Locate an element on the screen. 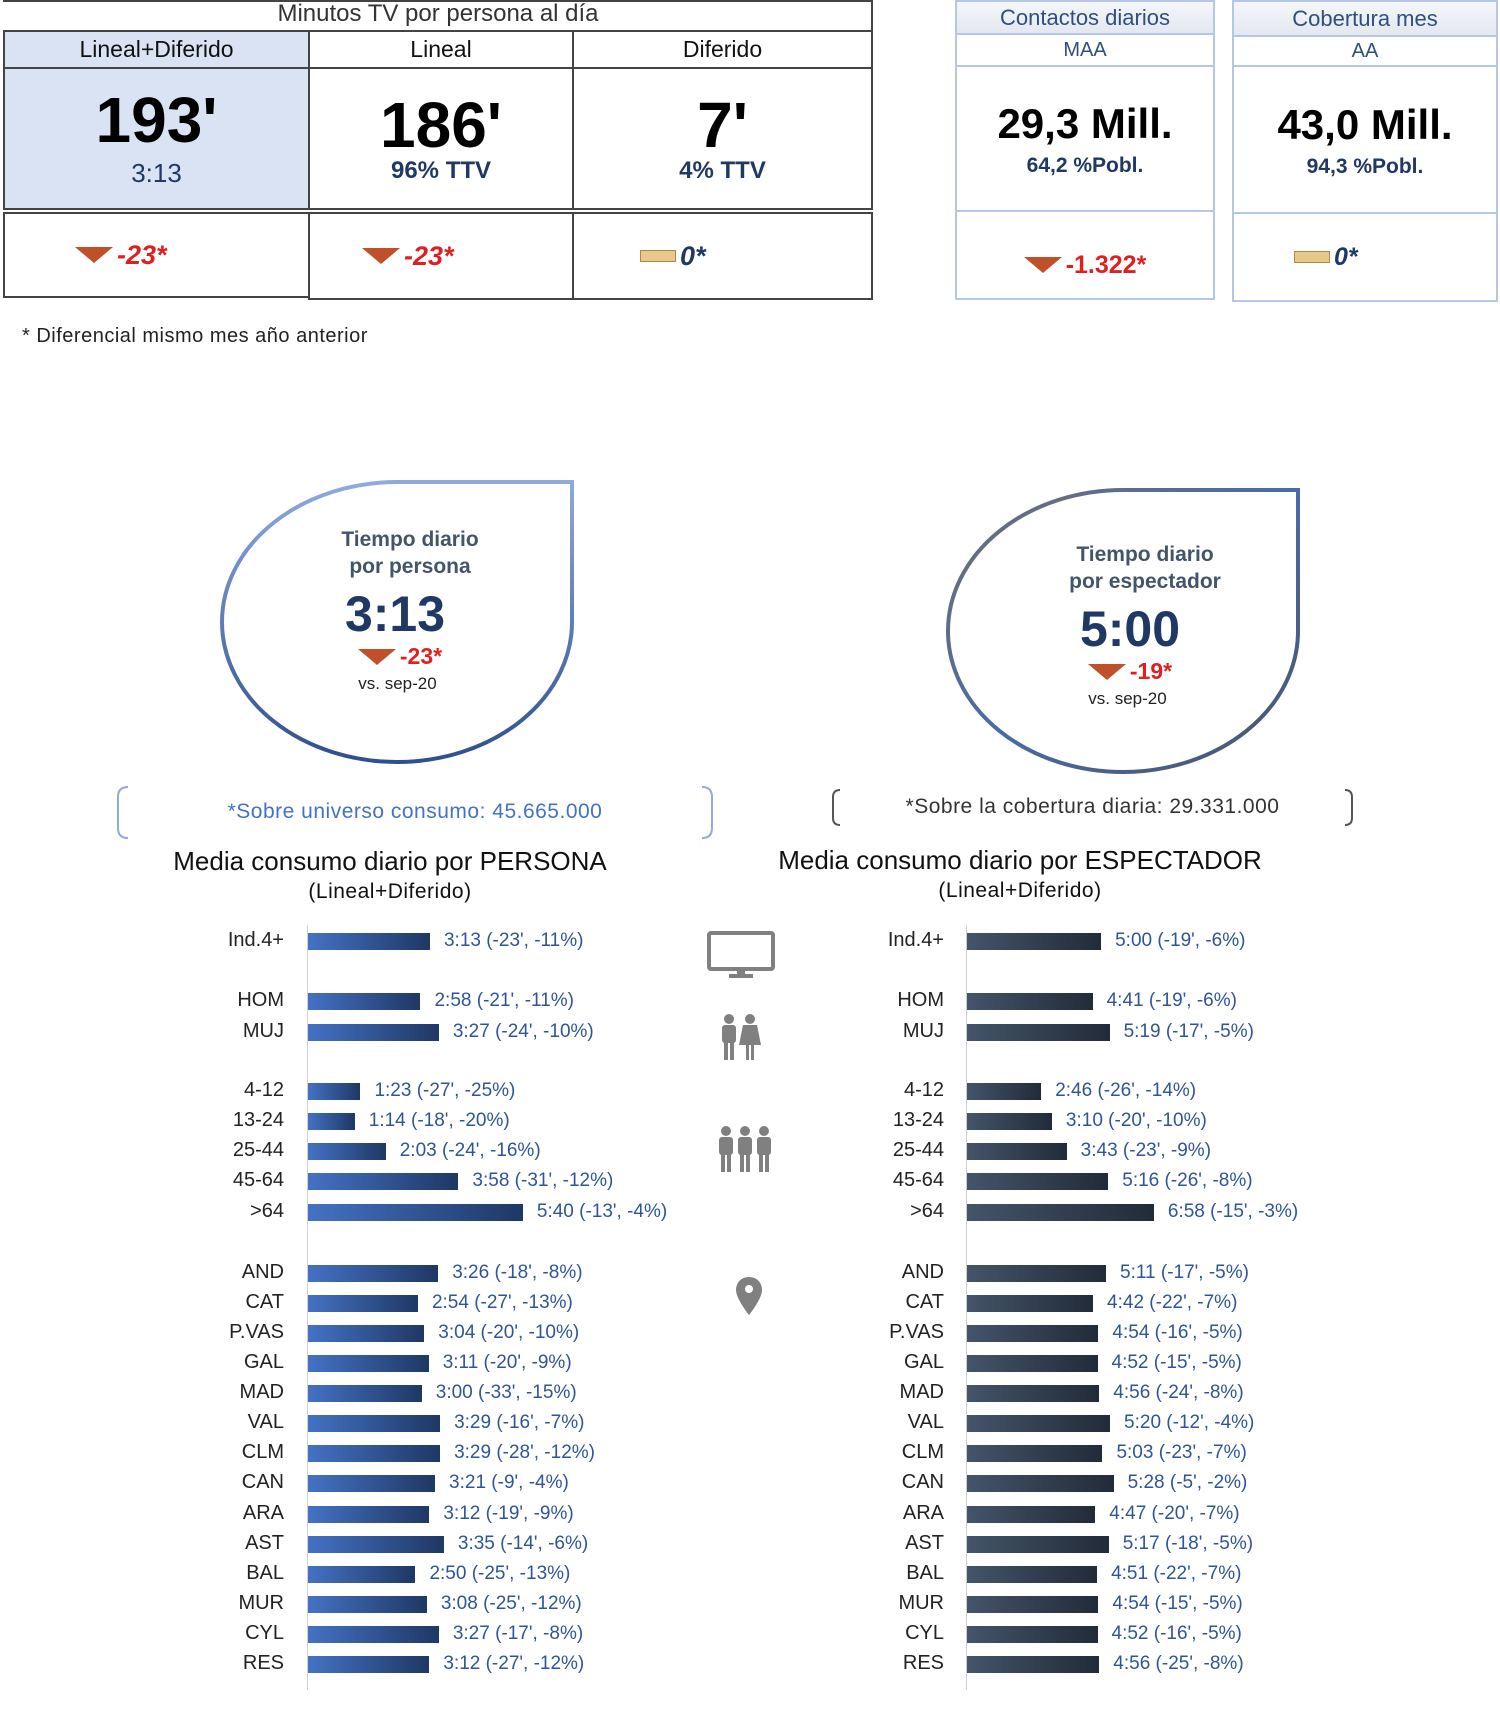 The height and width of the screenshot is (1727, 1500). header-label: Lineal+Diferido is located at coordinates (156, 49).